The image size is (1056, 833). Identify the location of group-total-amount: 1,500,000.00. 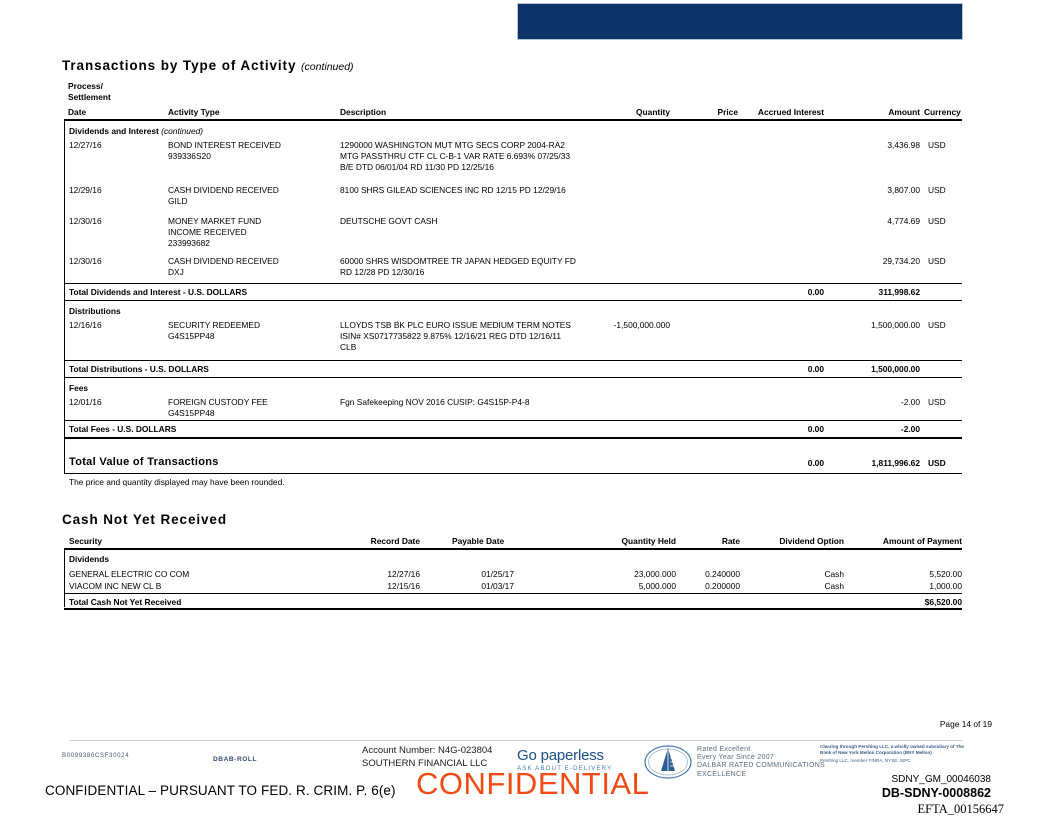
(895, 369).